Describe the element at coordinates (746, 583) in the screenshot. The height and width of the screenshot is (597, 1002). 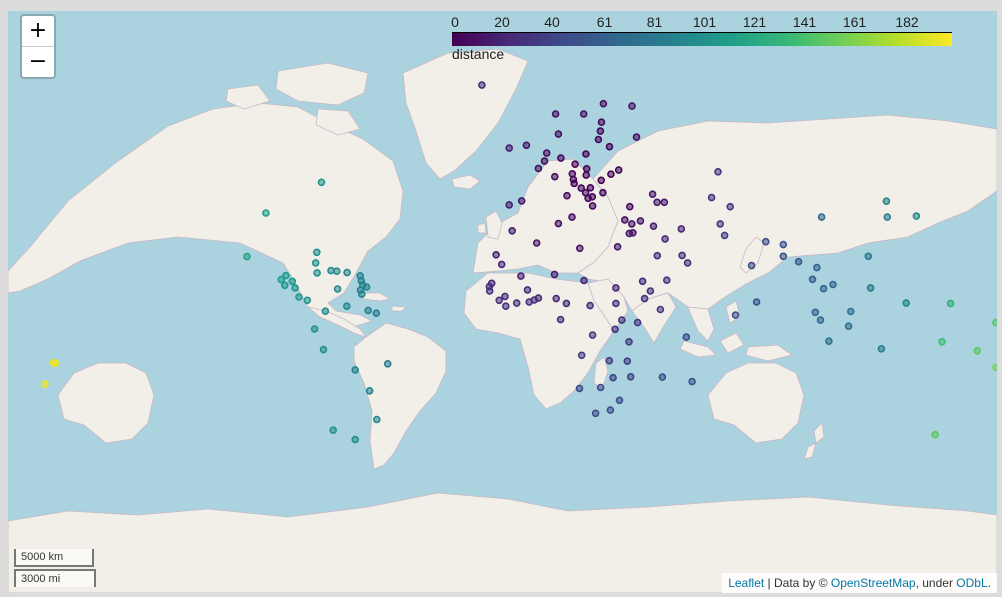
I see `leaflet-link: Leaflet` at that location.